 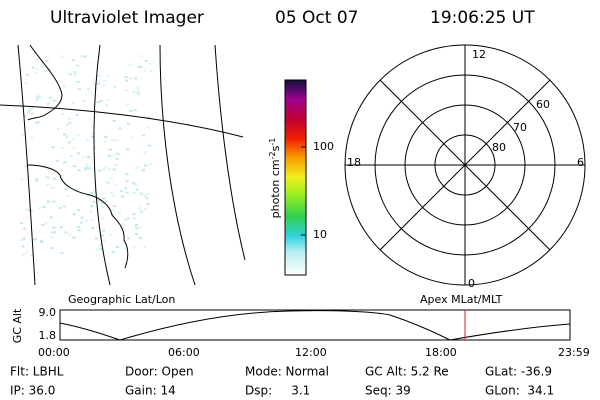 What do you see at coordinates (275, 148) in the screenshot?
I see `unit: s` at bounding box center [275, 148].